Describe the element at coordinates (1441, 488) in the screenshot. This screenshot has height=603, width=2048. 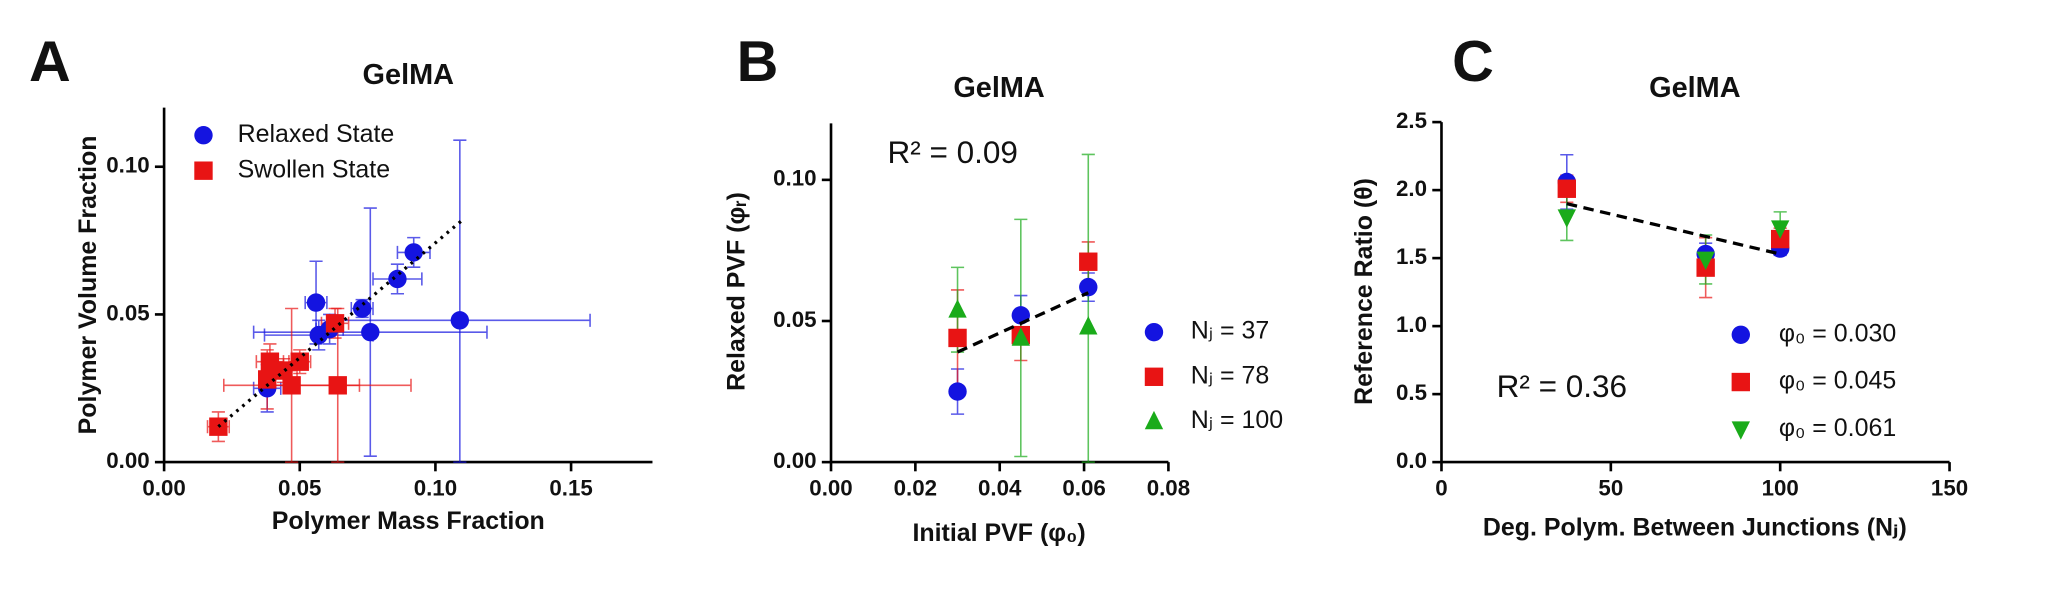
I see `x-tick-label: 0` at that location.